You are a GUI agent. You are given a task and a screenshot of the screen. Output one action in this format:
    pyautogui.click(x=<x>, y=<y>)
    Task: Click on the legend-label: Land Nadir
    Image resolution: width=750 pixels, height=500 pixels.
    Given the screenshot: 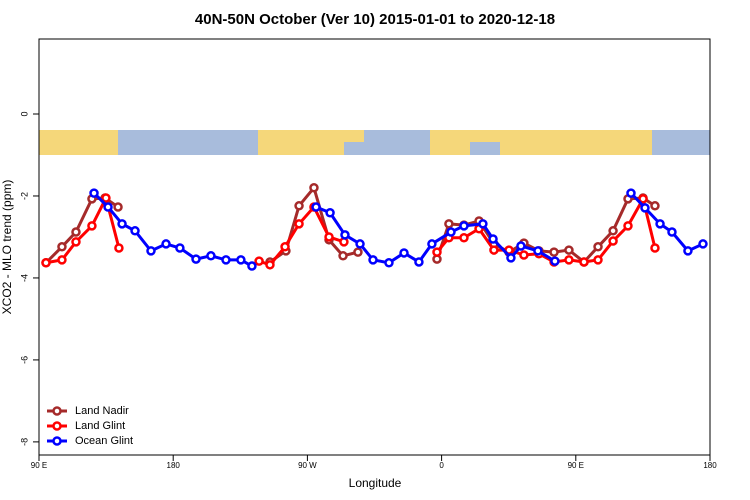 What is the action you would take?
    pyautogui.click(x=102, y=411)
    